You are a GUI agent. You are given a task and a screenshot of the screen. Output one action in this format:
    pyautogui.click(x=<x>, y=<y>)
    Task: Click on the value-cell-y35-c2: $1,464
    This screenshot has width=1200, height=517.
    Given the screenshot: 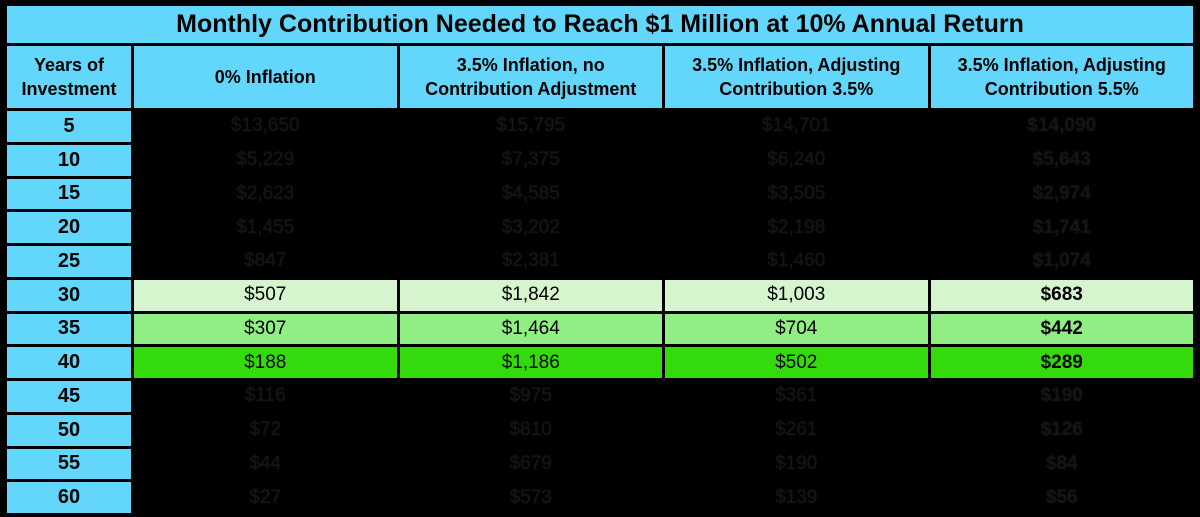 What is the action you would take?
    pyautogui.click(x=530, y=329)
    